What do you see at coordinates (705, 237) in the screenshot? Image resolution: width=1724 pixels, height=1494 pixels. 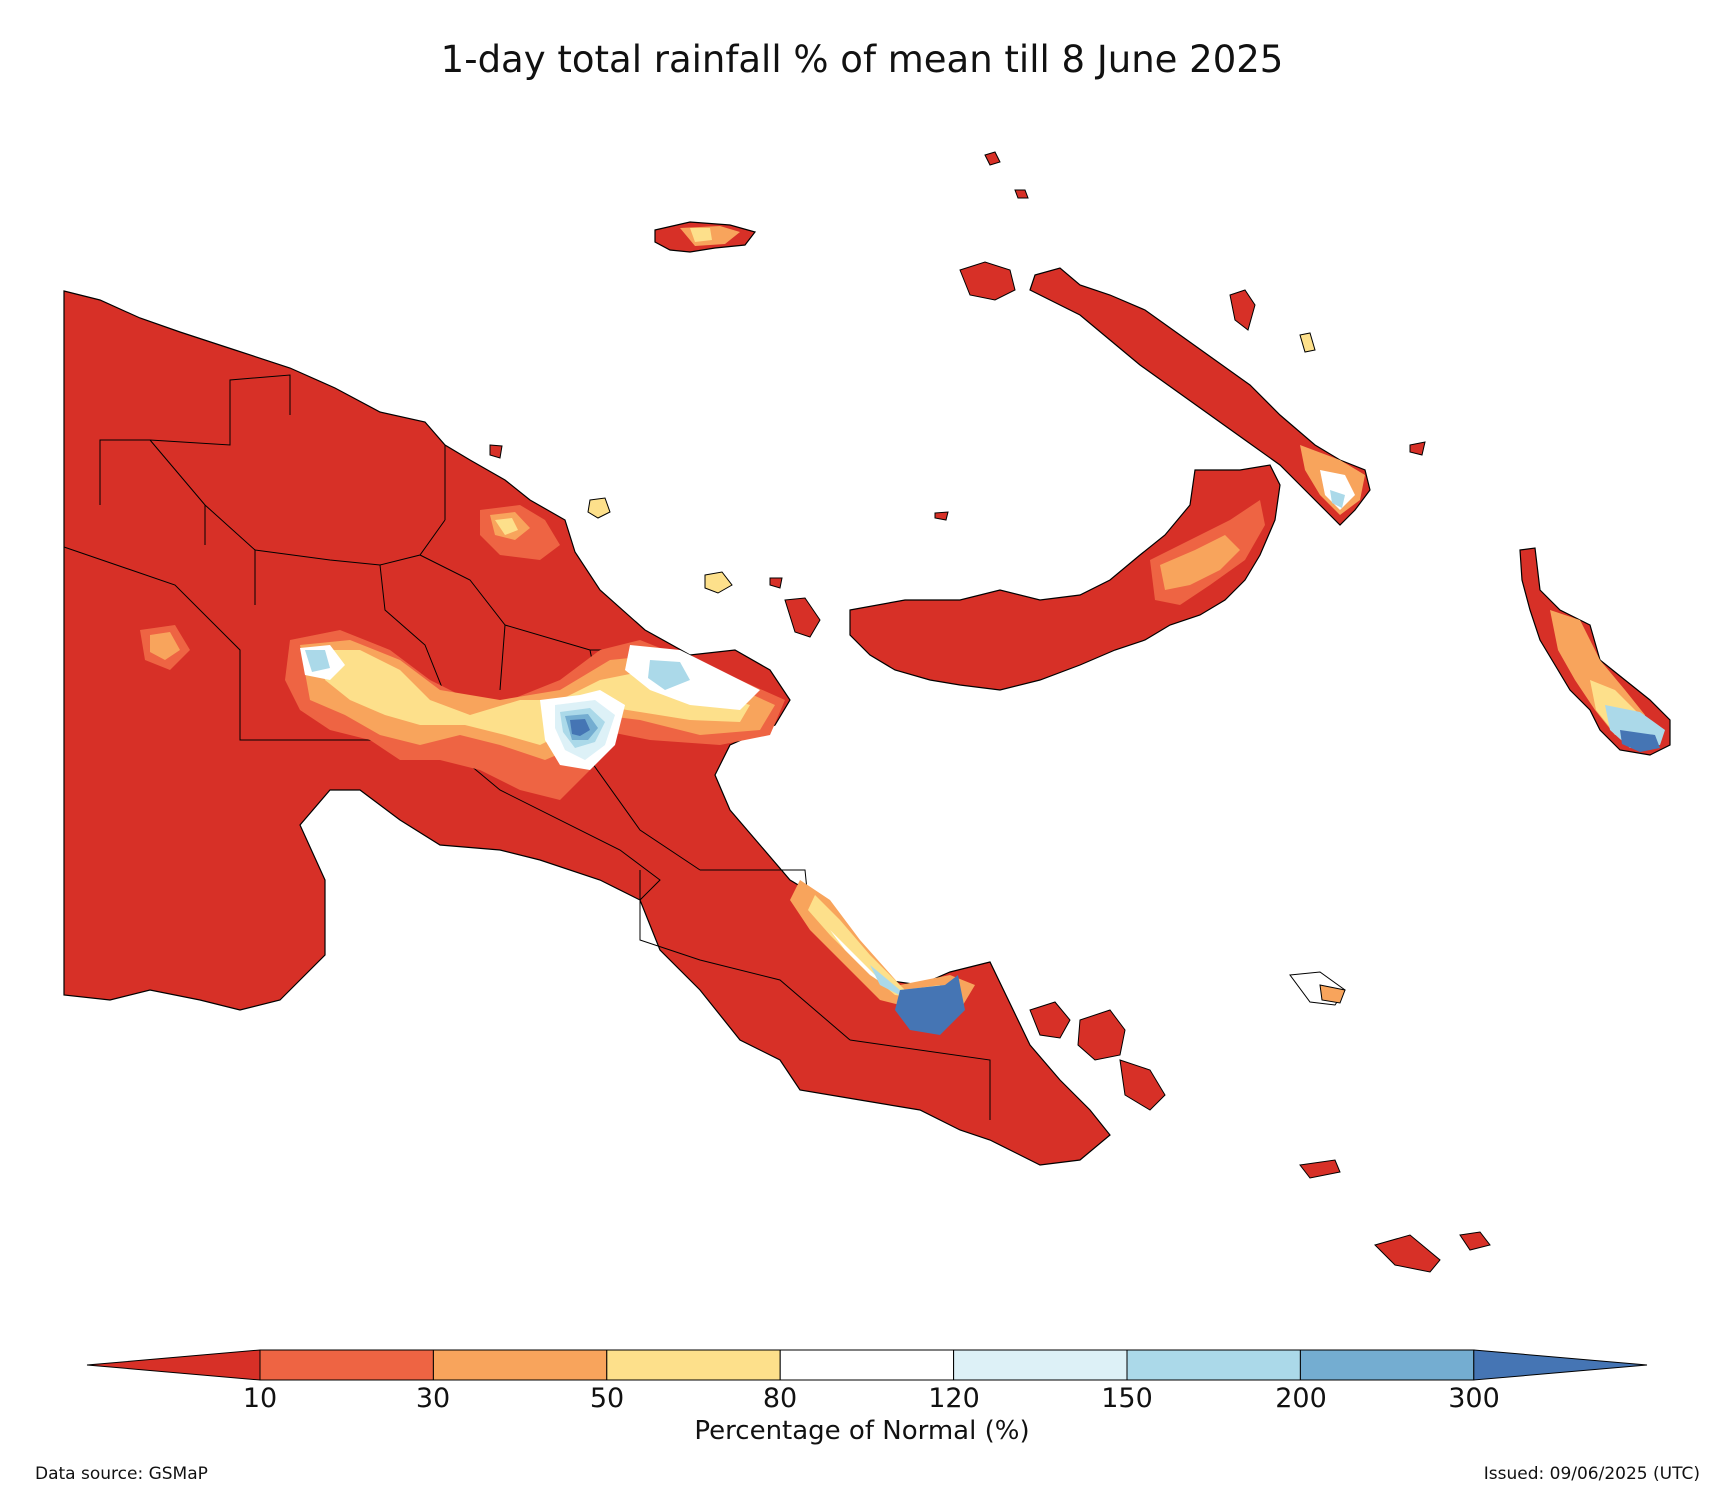 I see `manus-island` at bounding box center [705, 237].